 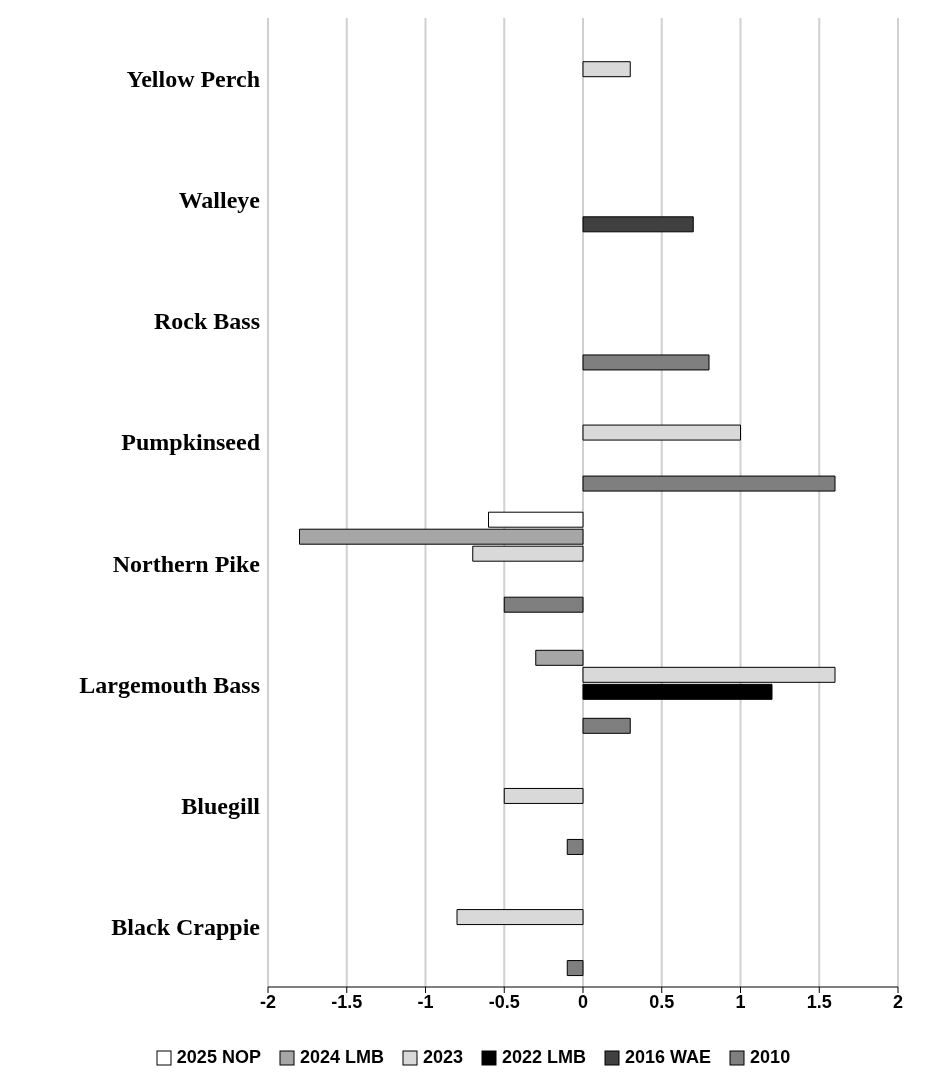 I want to click on x-tick-label: 1, so click(x=740, y=1001).